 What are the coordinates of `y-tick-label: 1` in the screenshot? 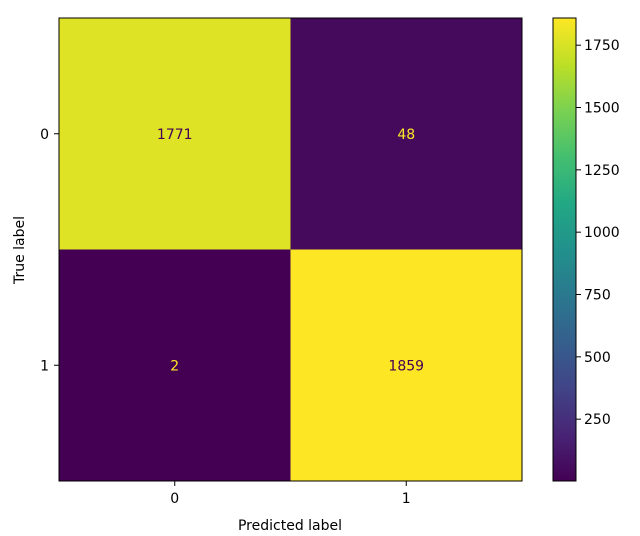 It's located at (44, 366).